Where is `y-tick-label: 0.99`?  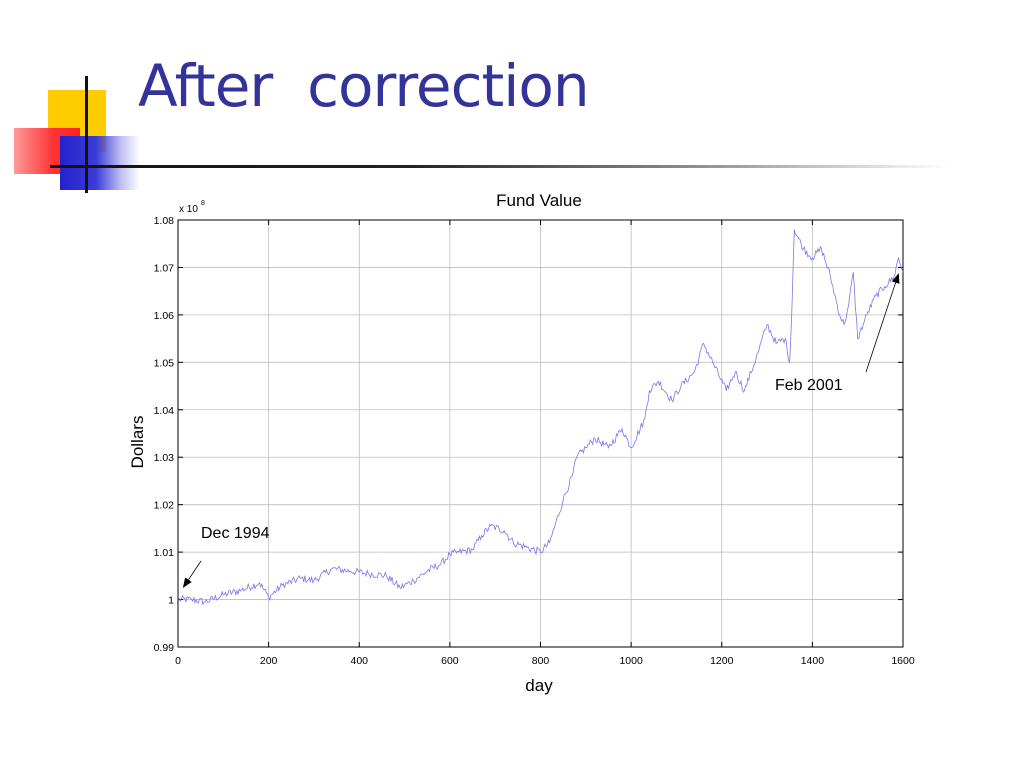
y-tick-label: 0.99 is located at coordinates (164, 648).